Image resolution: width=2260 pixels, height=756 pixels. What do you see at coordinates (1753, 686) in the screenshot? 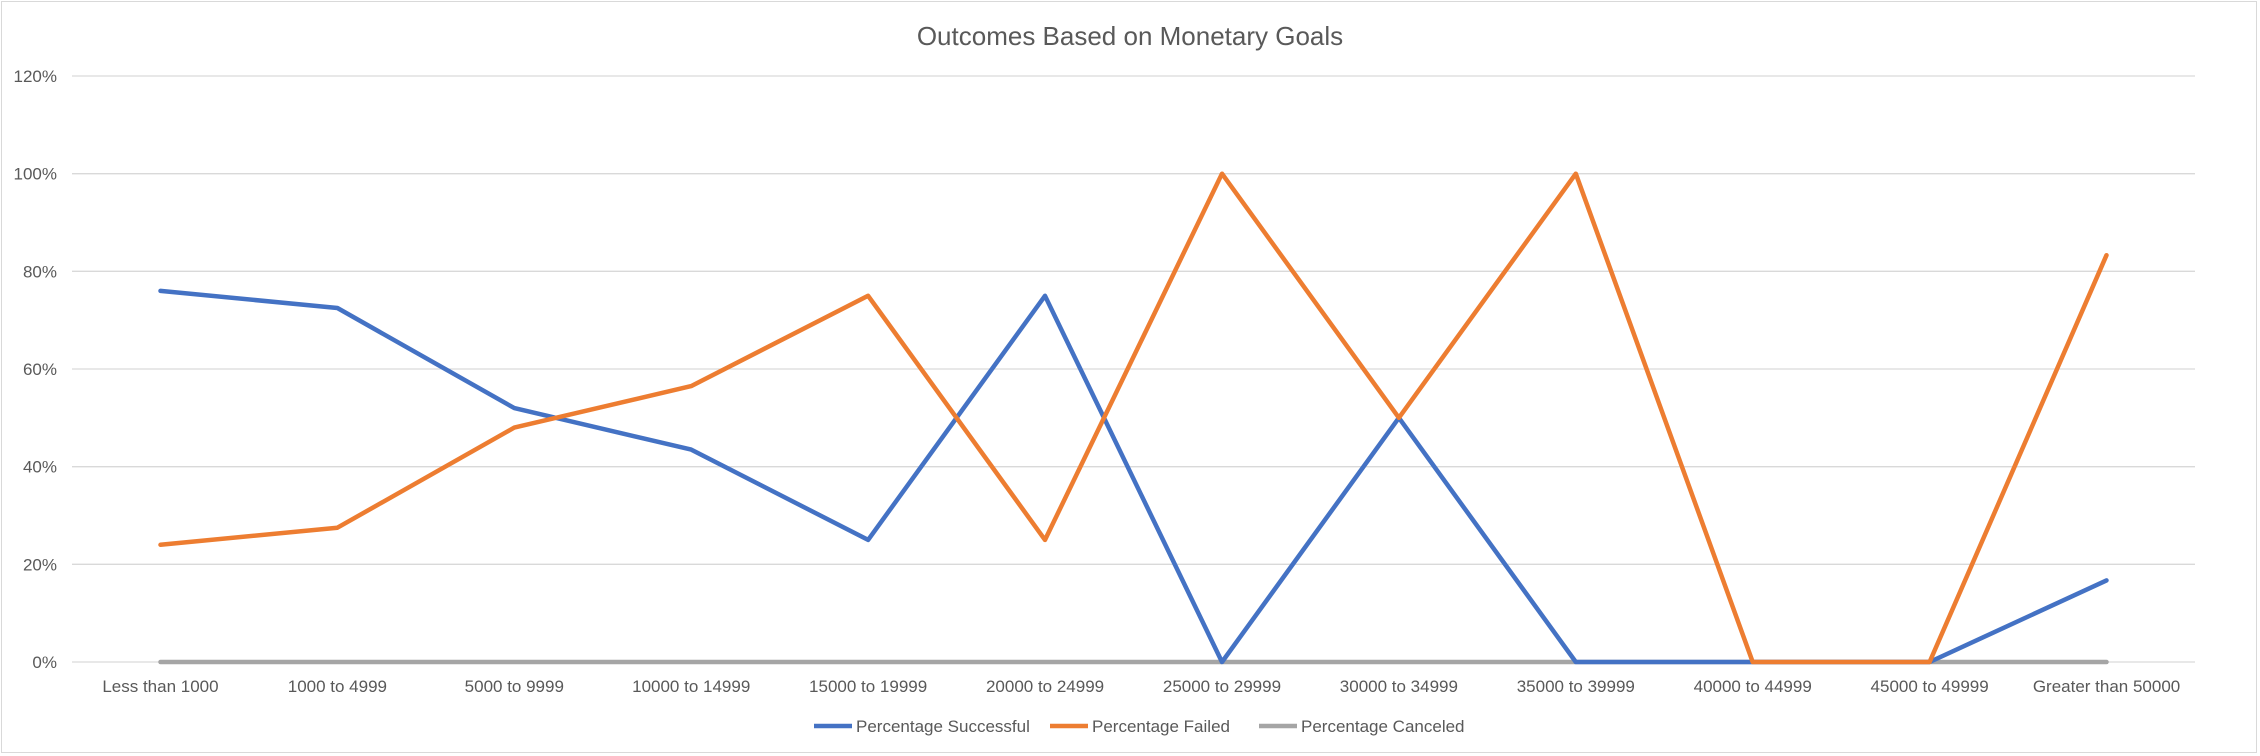
I see `x-tick-label: 40000 to 44999` at bounding box center [1753, 686].